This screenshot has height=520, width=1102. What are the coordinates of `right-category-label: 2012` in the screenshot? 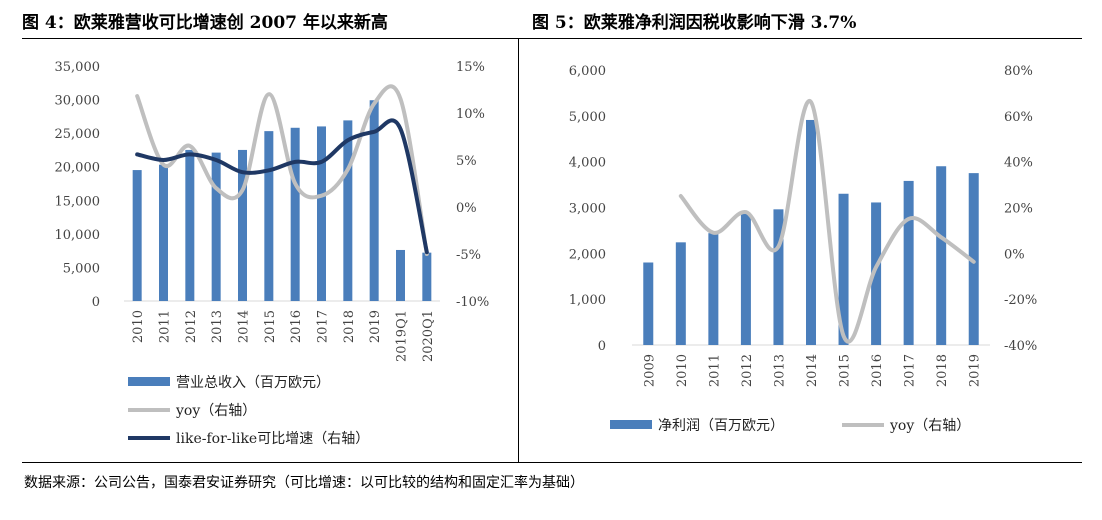 It's located at (747, 370).